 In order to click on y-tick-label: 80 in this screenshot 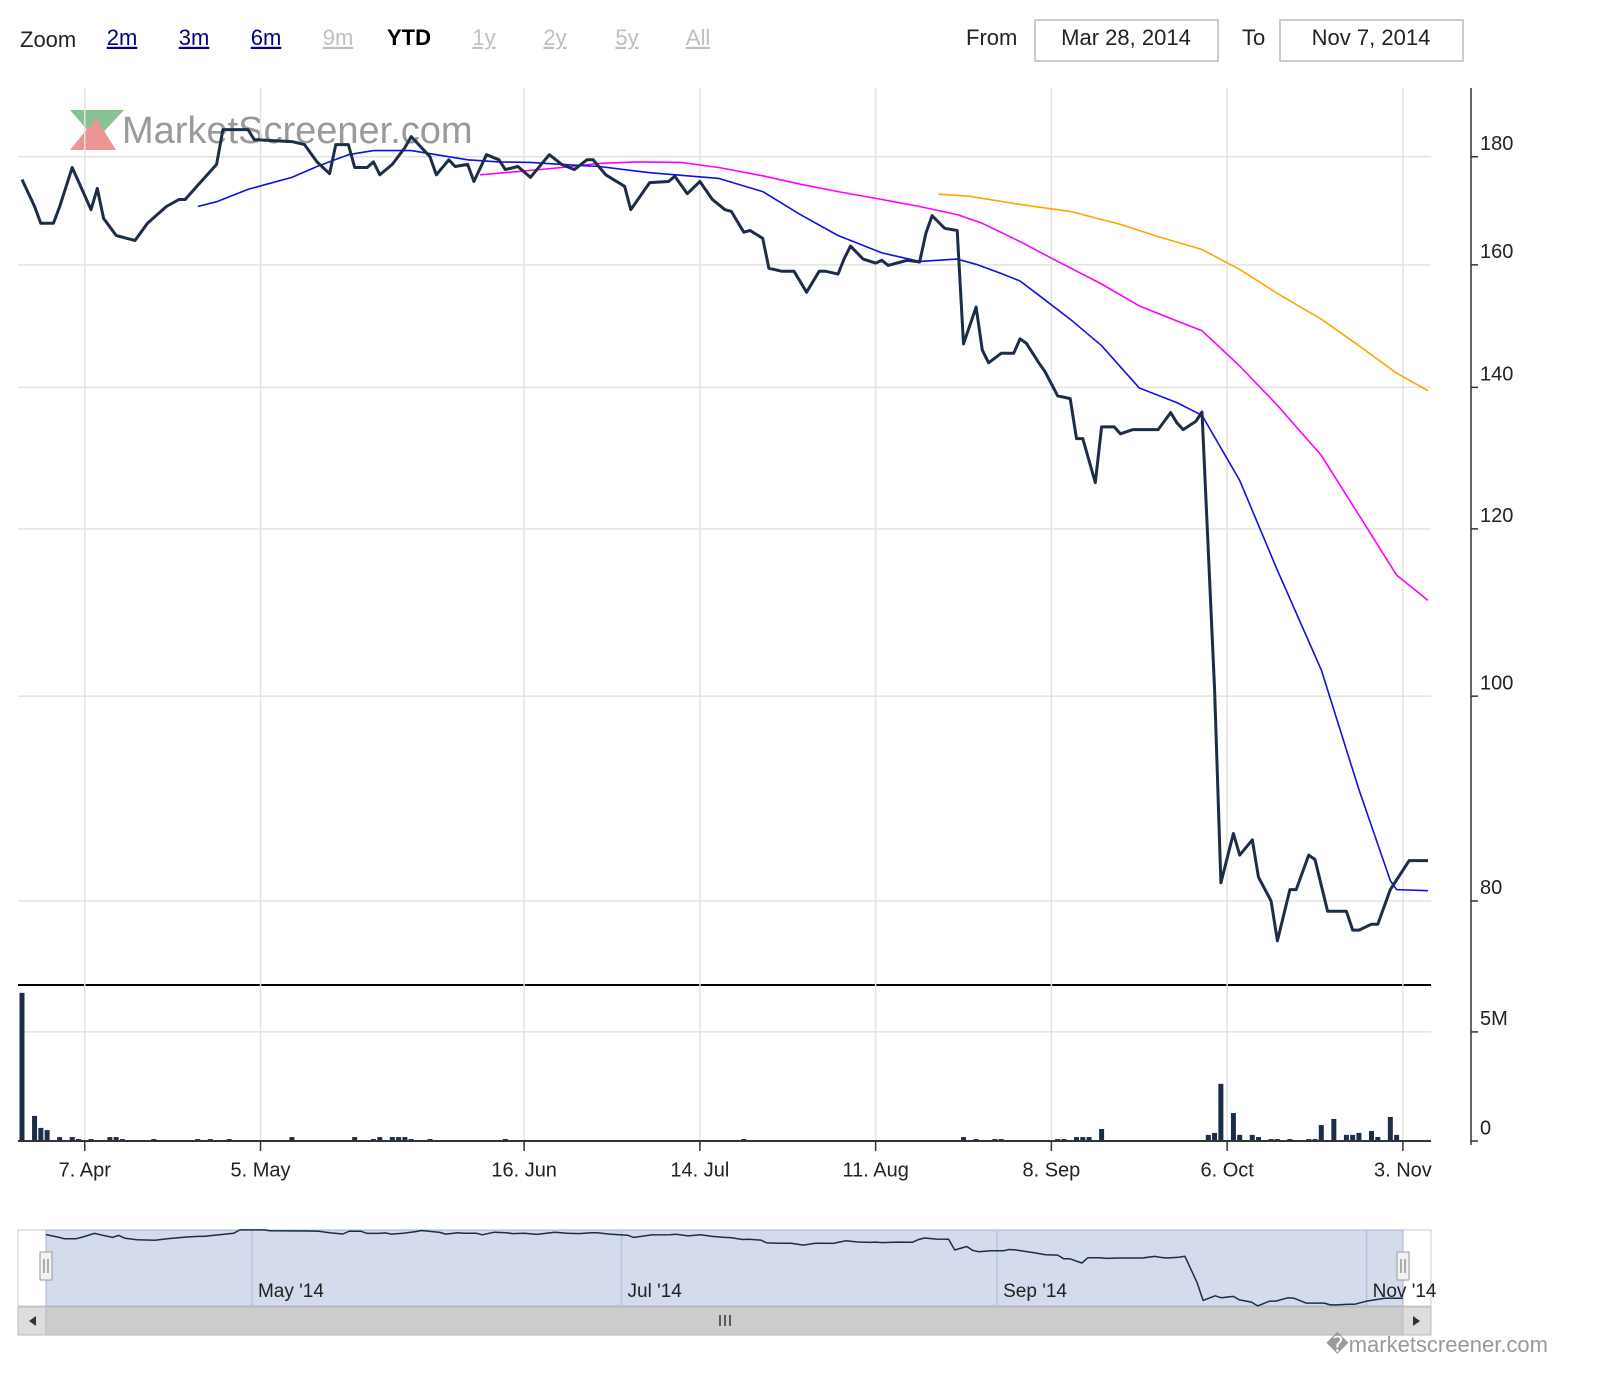, I will do `click(1491, 888)`.